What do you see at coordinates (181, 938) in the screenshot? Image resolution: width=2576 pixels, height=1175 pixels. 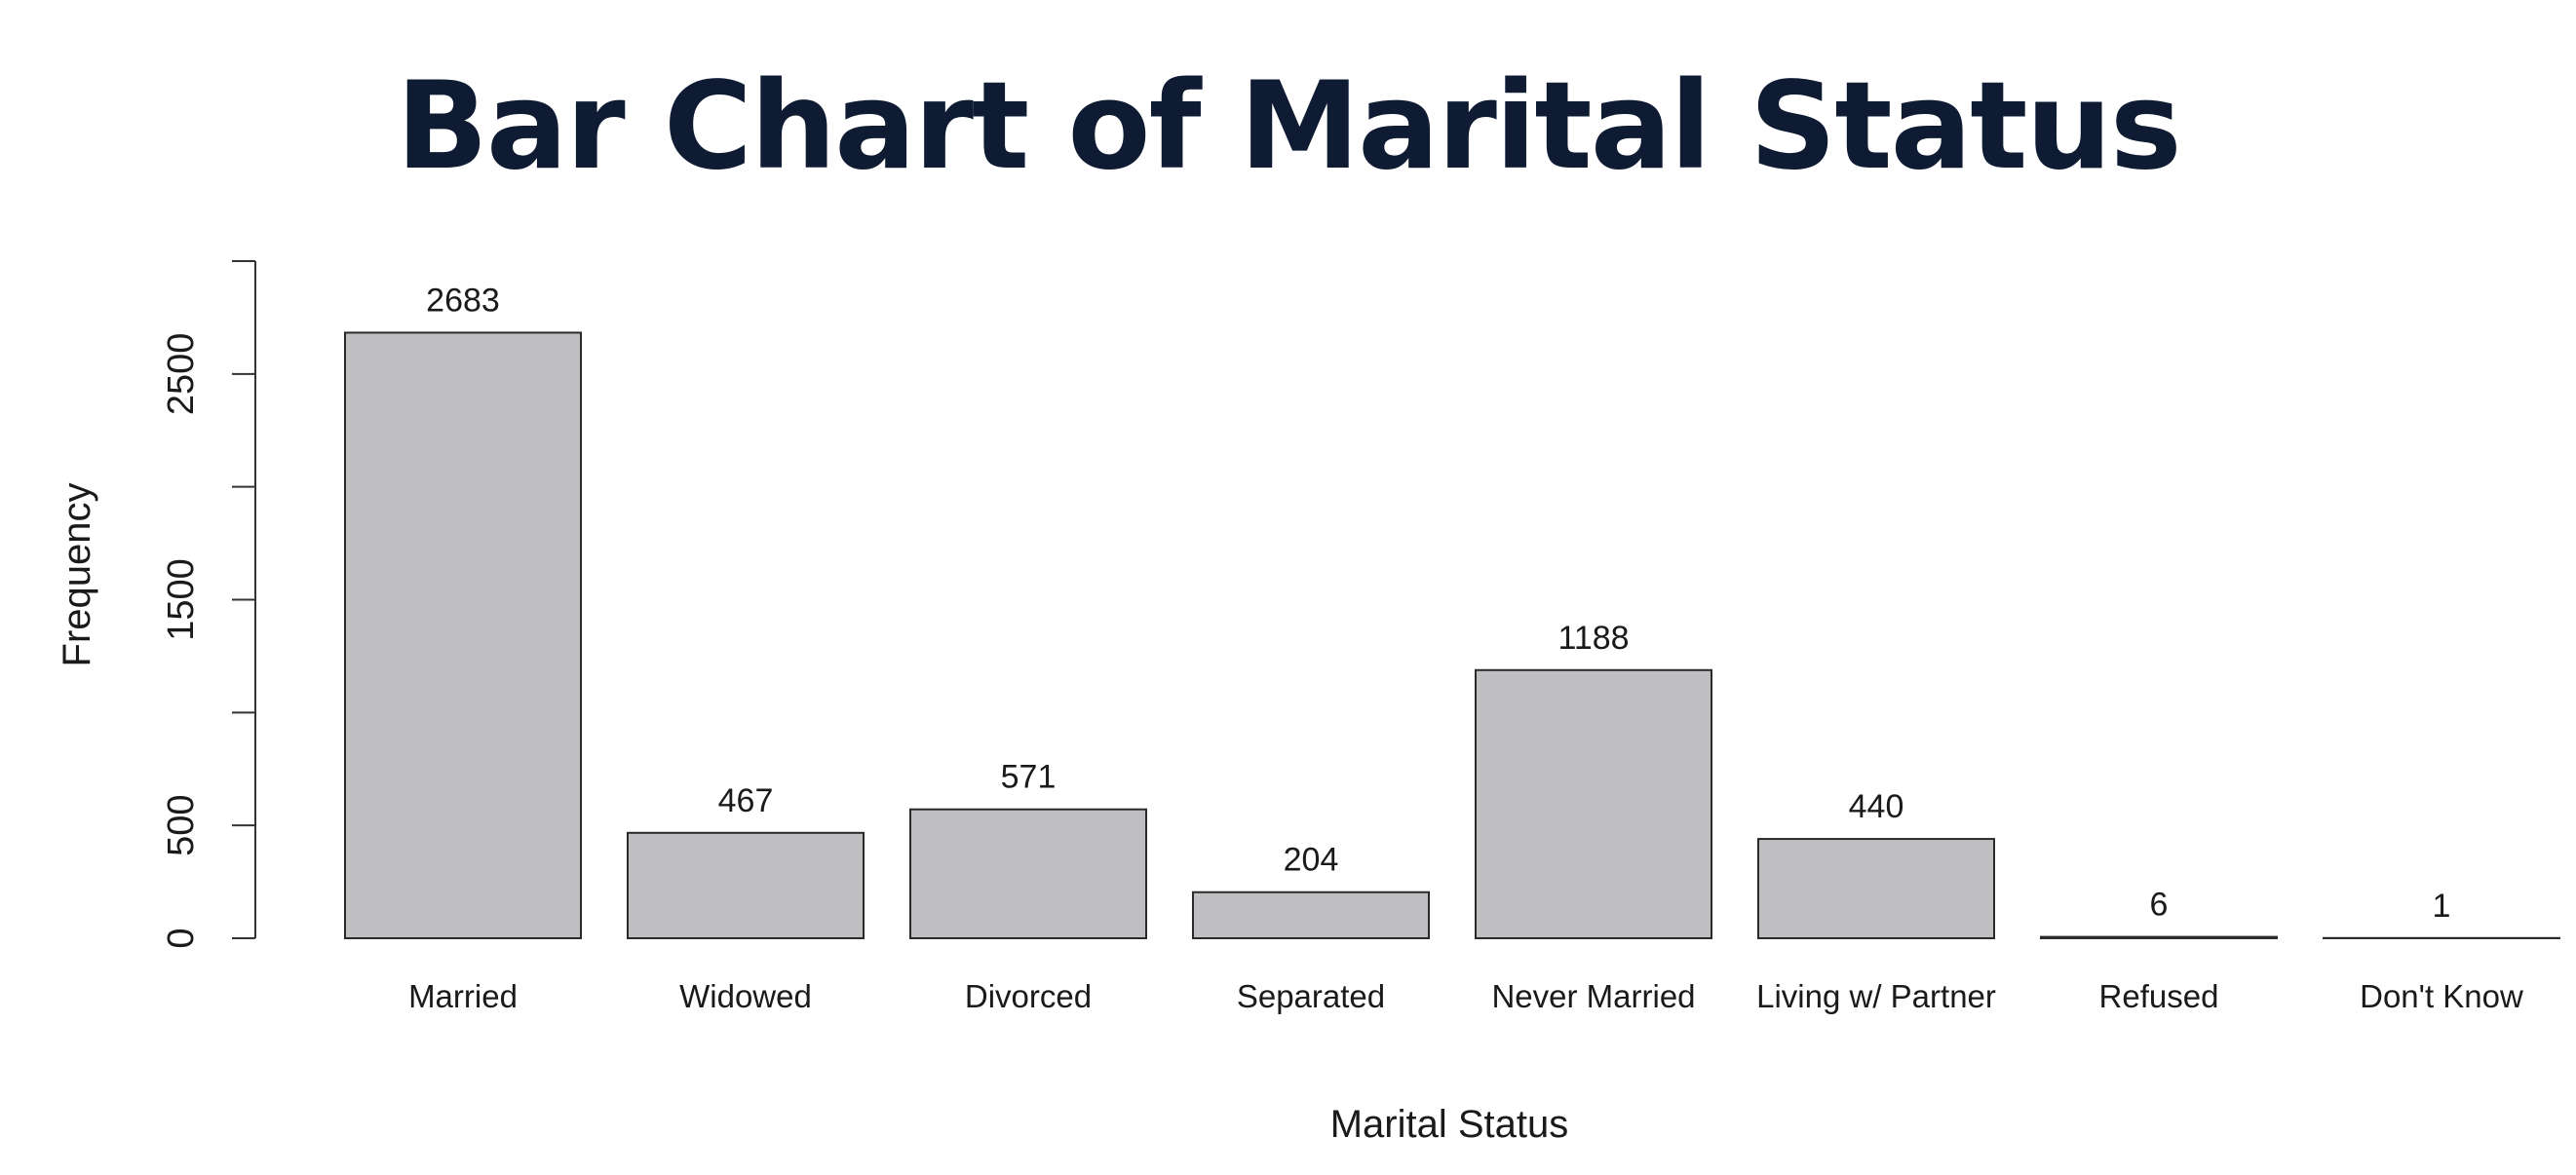 I see `y-tick-label: 0` at bounding box center [181, 938].